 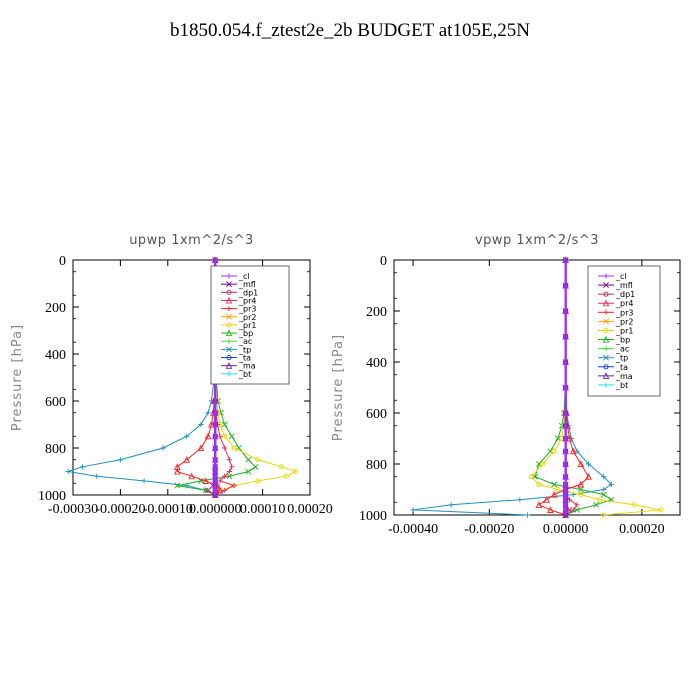 What do you see at coordinates (566, 529) in the screenshot?
I see `x-tick-label: 0.00000` at bounding box center [566, 529].